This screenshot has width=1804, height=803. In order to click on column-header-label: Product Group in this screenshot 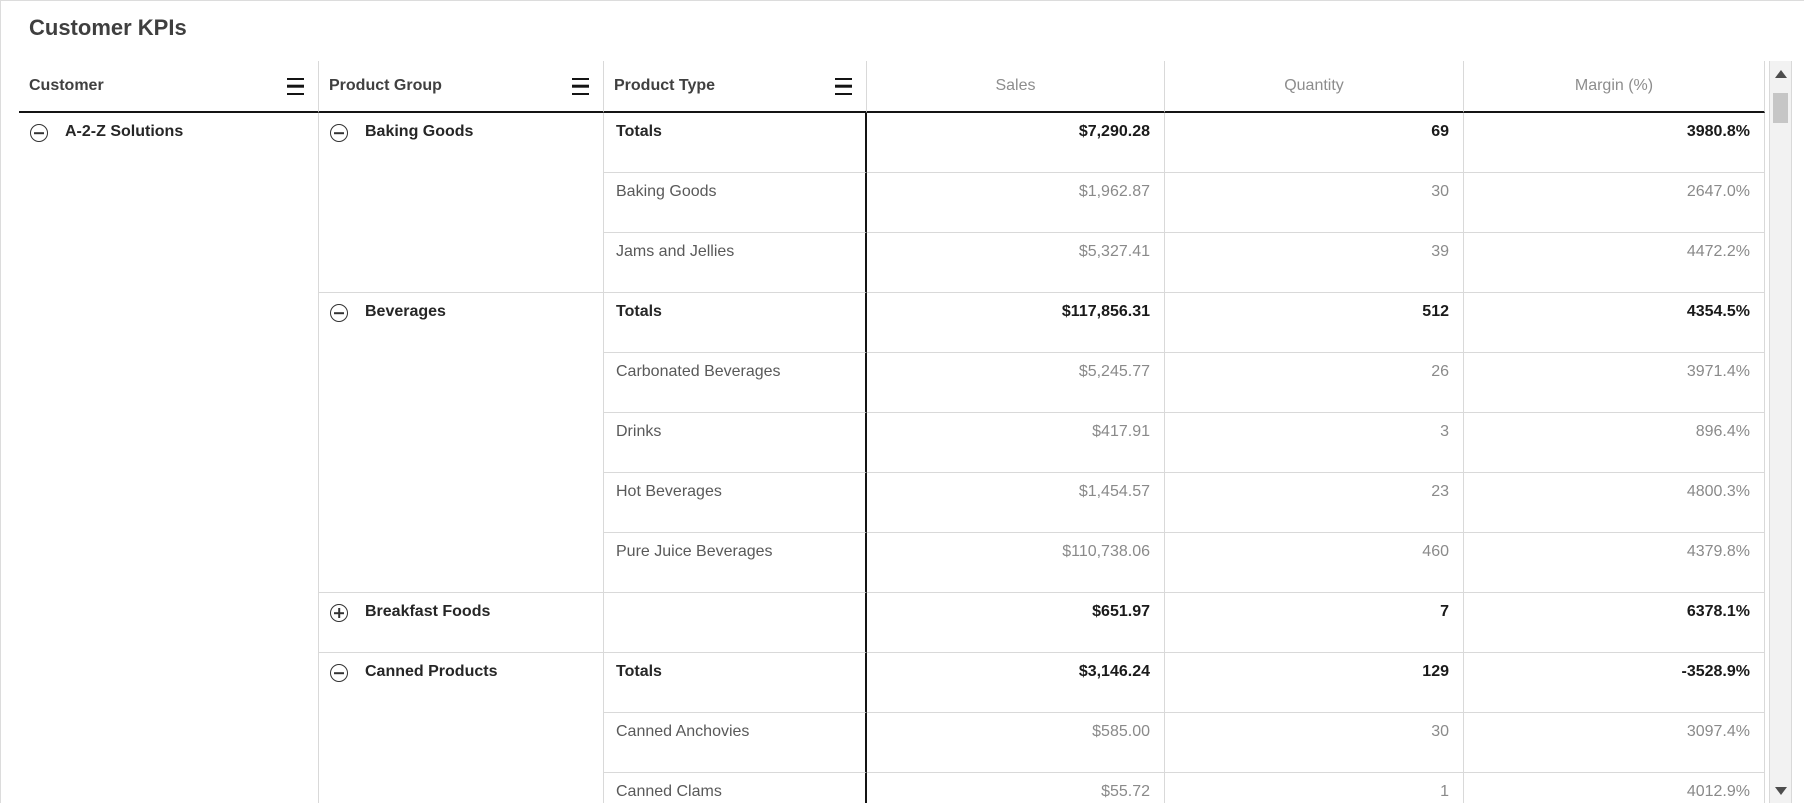, I will do `click(385, 85)`.